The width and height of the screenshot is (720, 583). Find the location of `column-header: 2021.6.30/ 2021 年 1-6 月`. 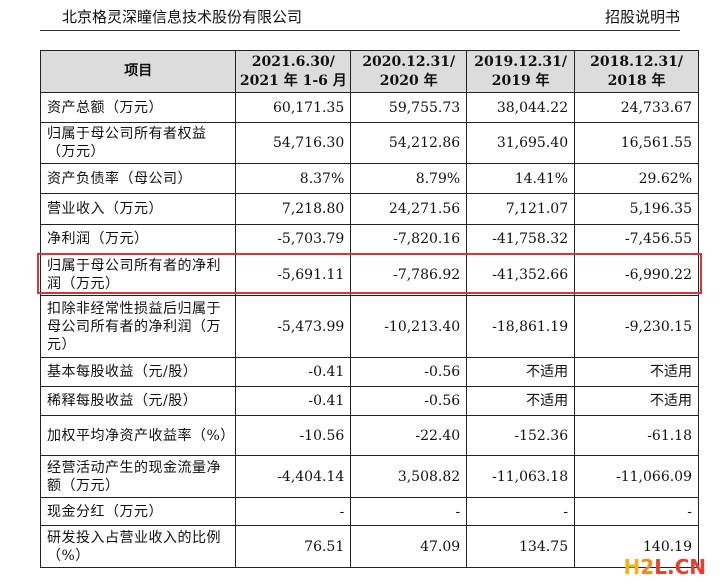

column-header: 2021.6.30/ 2021 年 1-6 月 is located at coordinates (293, 71).